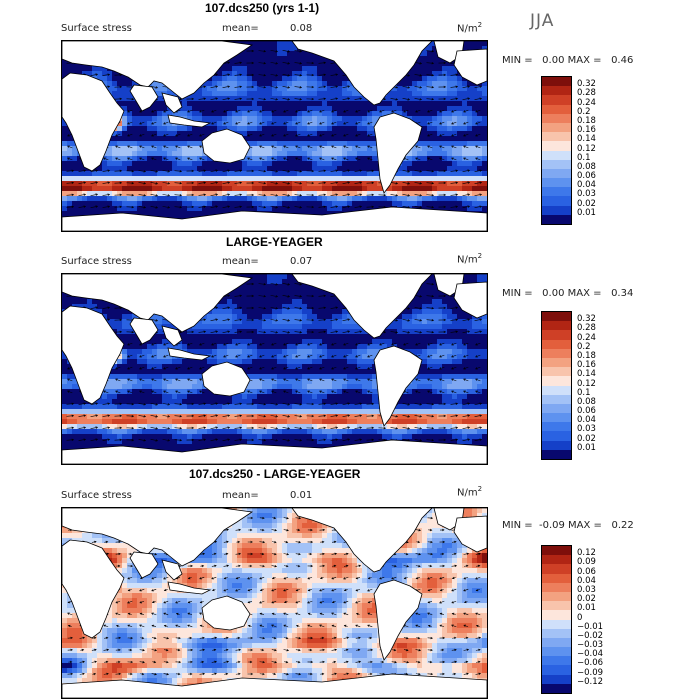  What do you see at coordinates (586, 599) in the screenshot?
I see `colorbar-tick-label: 0.02` at bounding box center [586, 599].